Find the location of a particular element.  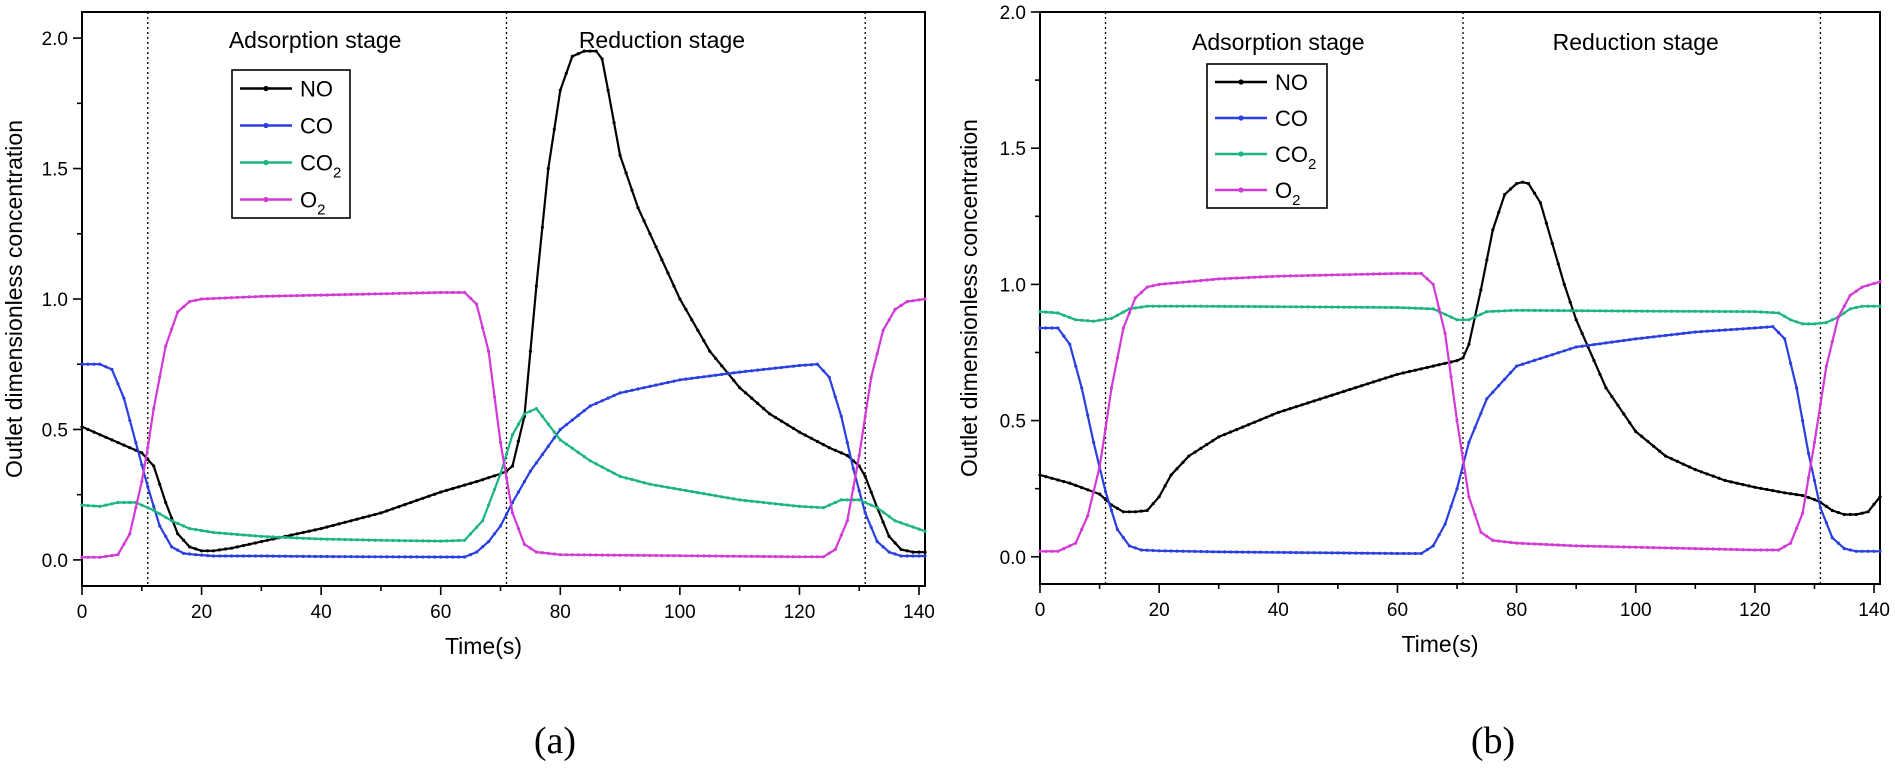

y-tick-label: 1.0 is located at coordinates (1013, 285).